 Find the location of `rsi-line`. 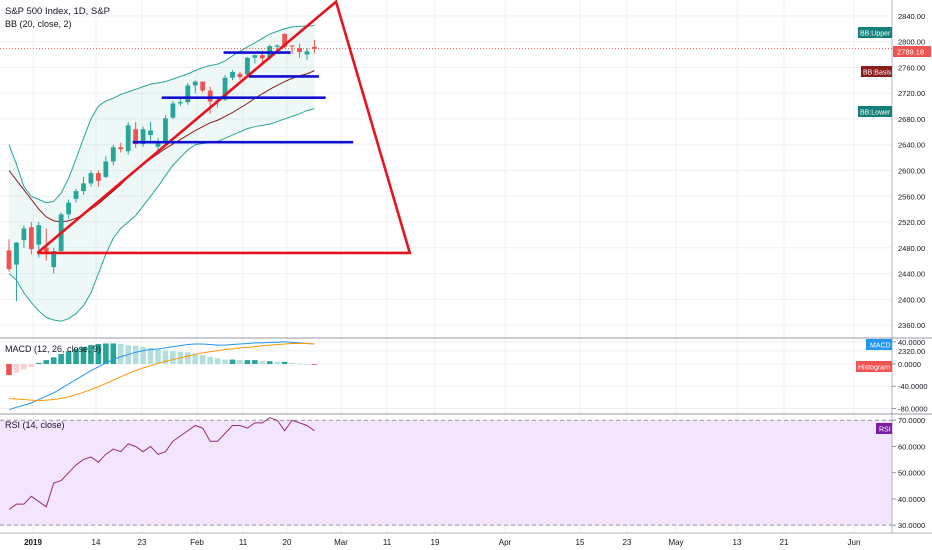

rsi-line is located at coordinates (161, 463).